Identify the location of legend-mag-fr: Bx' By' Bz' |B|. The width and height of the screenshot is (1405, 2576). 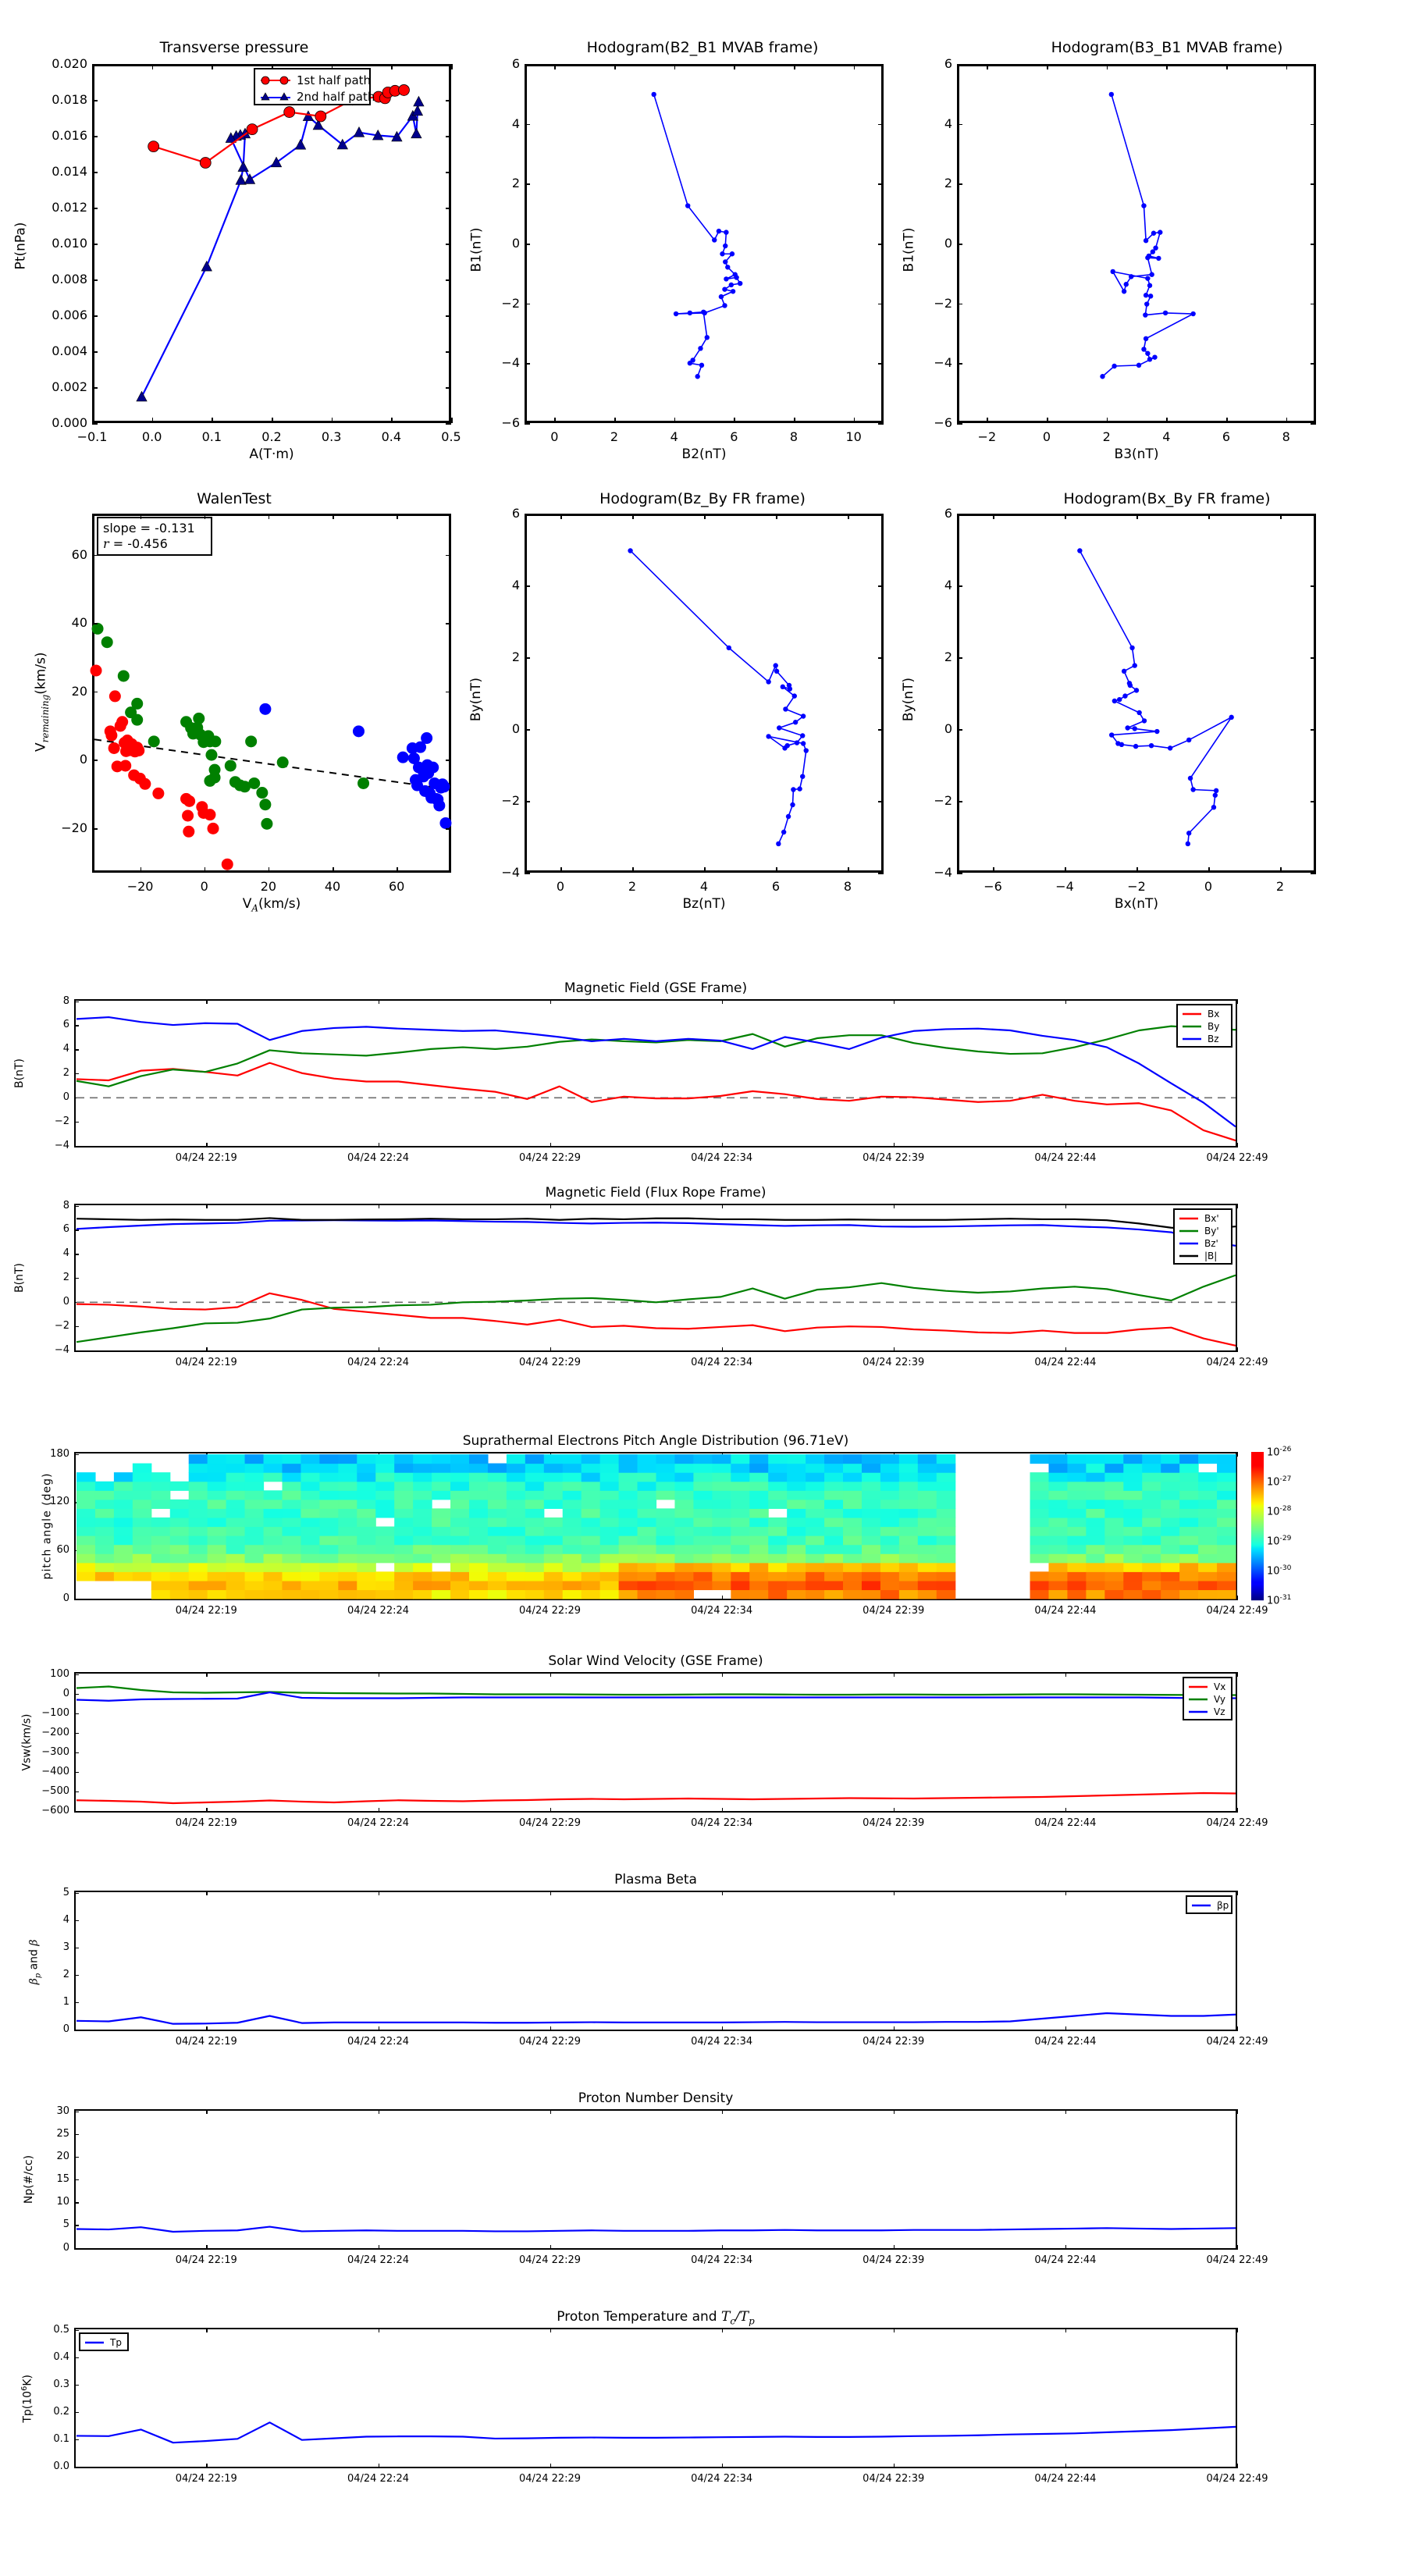
(1203, 1236).